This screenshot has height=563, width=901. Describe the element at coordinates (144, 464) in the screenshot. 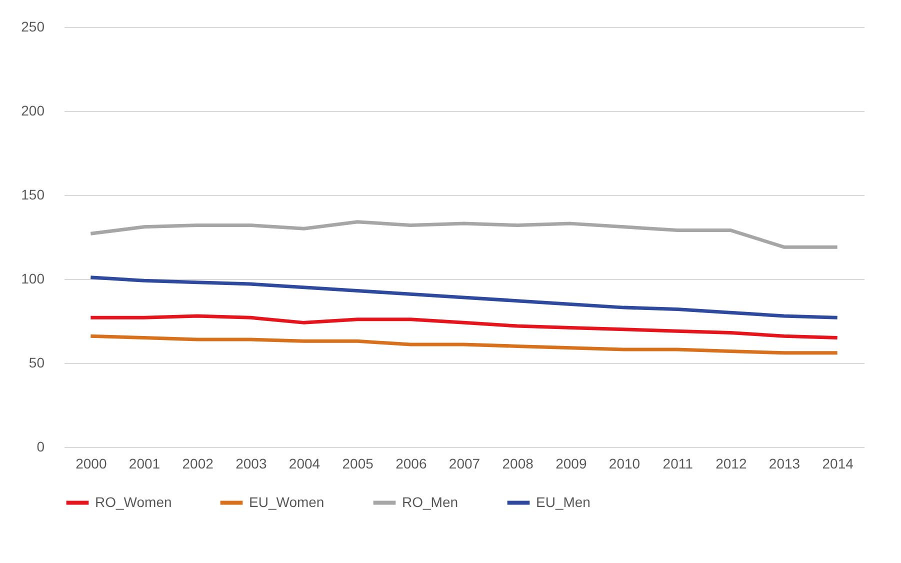

I see `x-tick-label: 2001` at that location.